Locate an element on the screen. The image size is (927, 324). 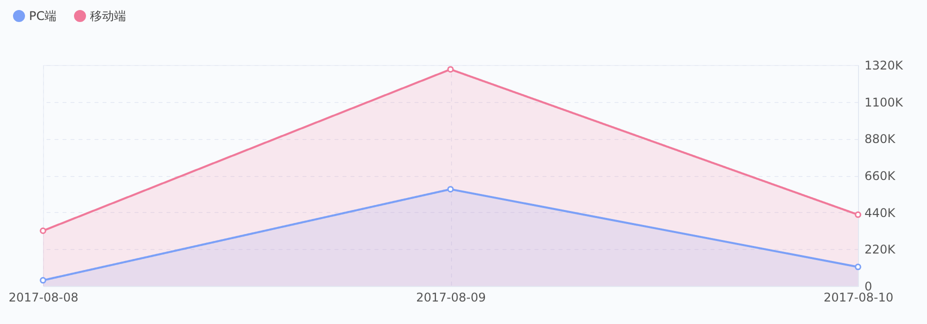
y-tick-label: 0 is located at coordinates (868, 287).